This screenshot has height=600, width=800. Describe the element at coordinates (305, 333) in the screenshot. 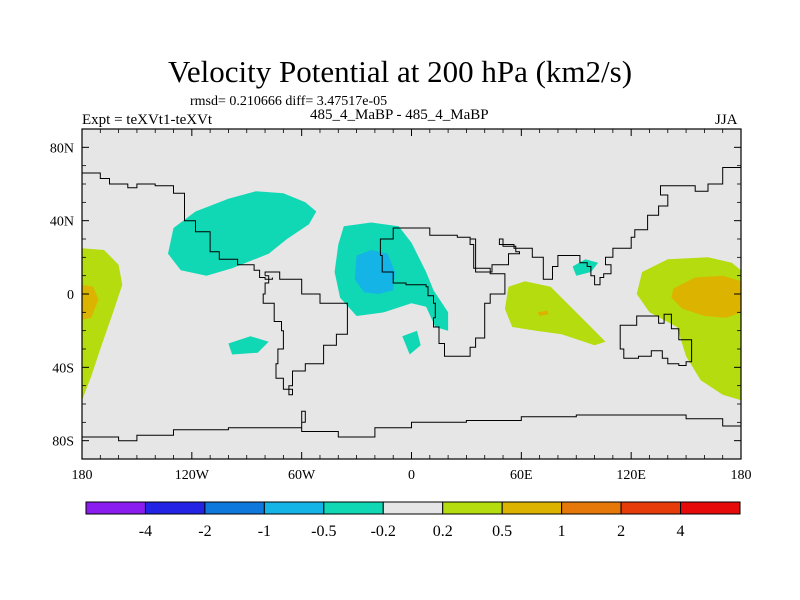

I see `coastline-south-america` at that location.